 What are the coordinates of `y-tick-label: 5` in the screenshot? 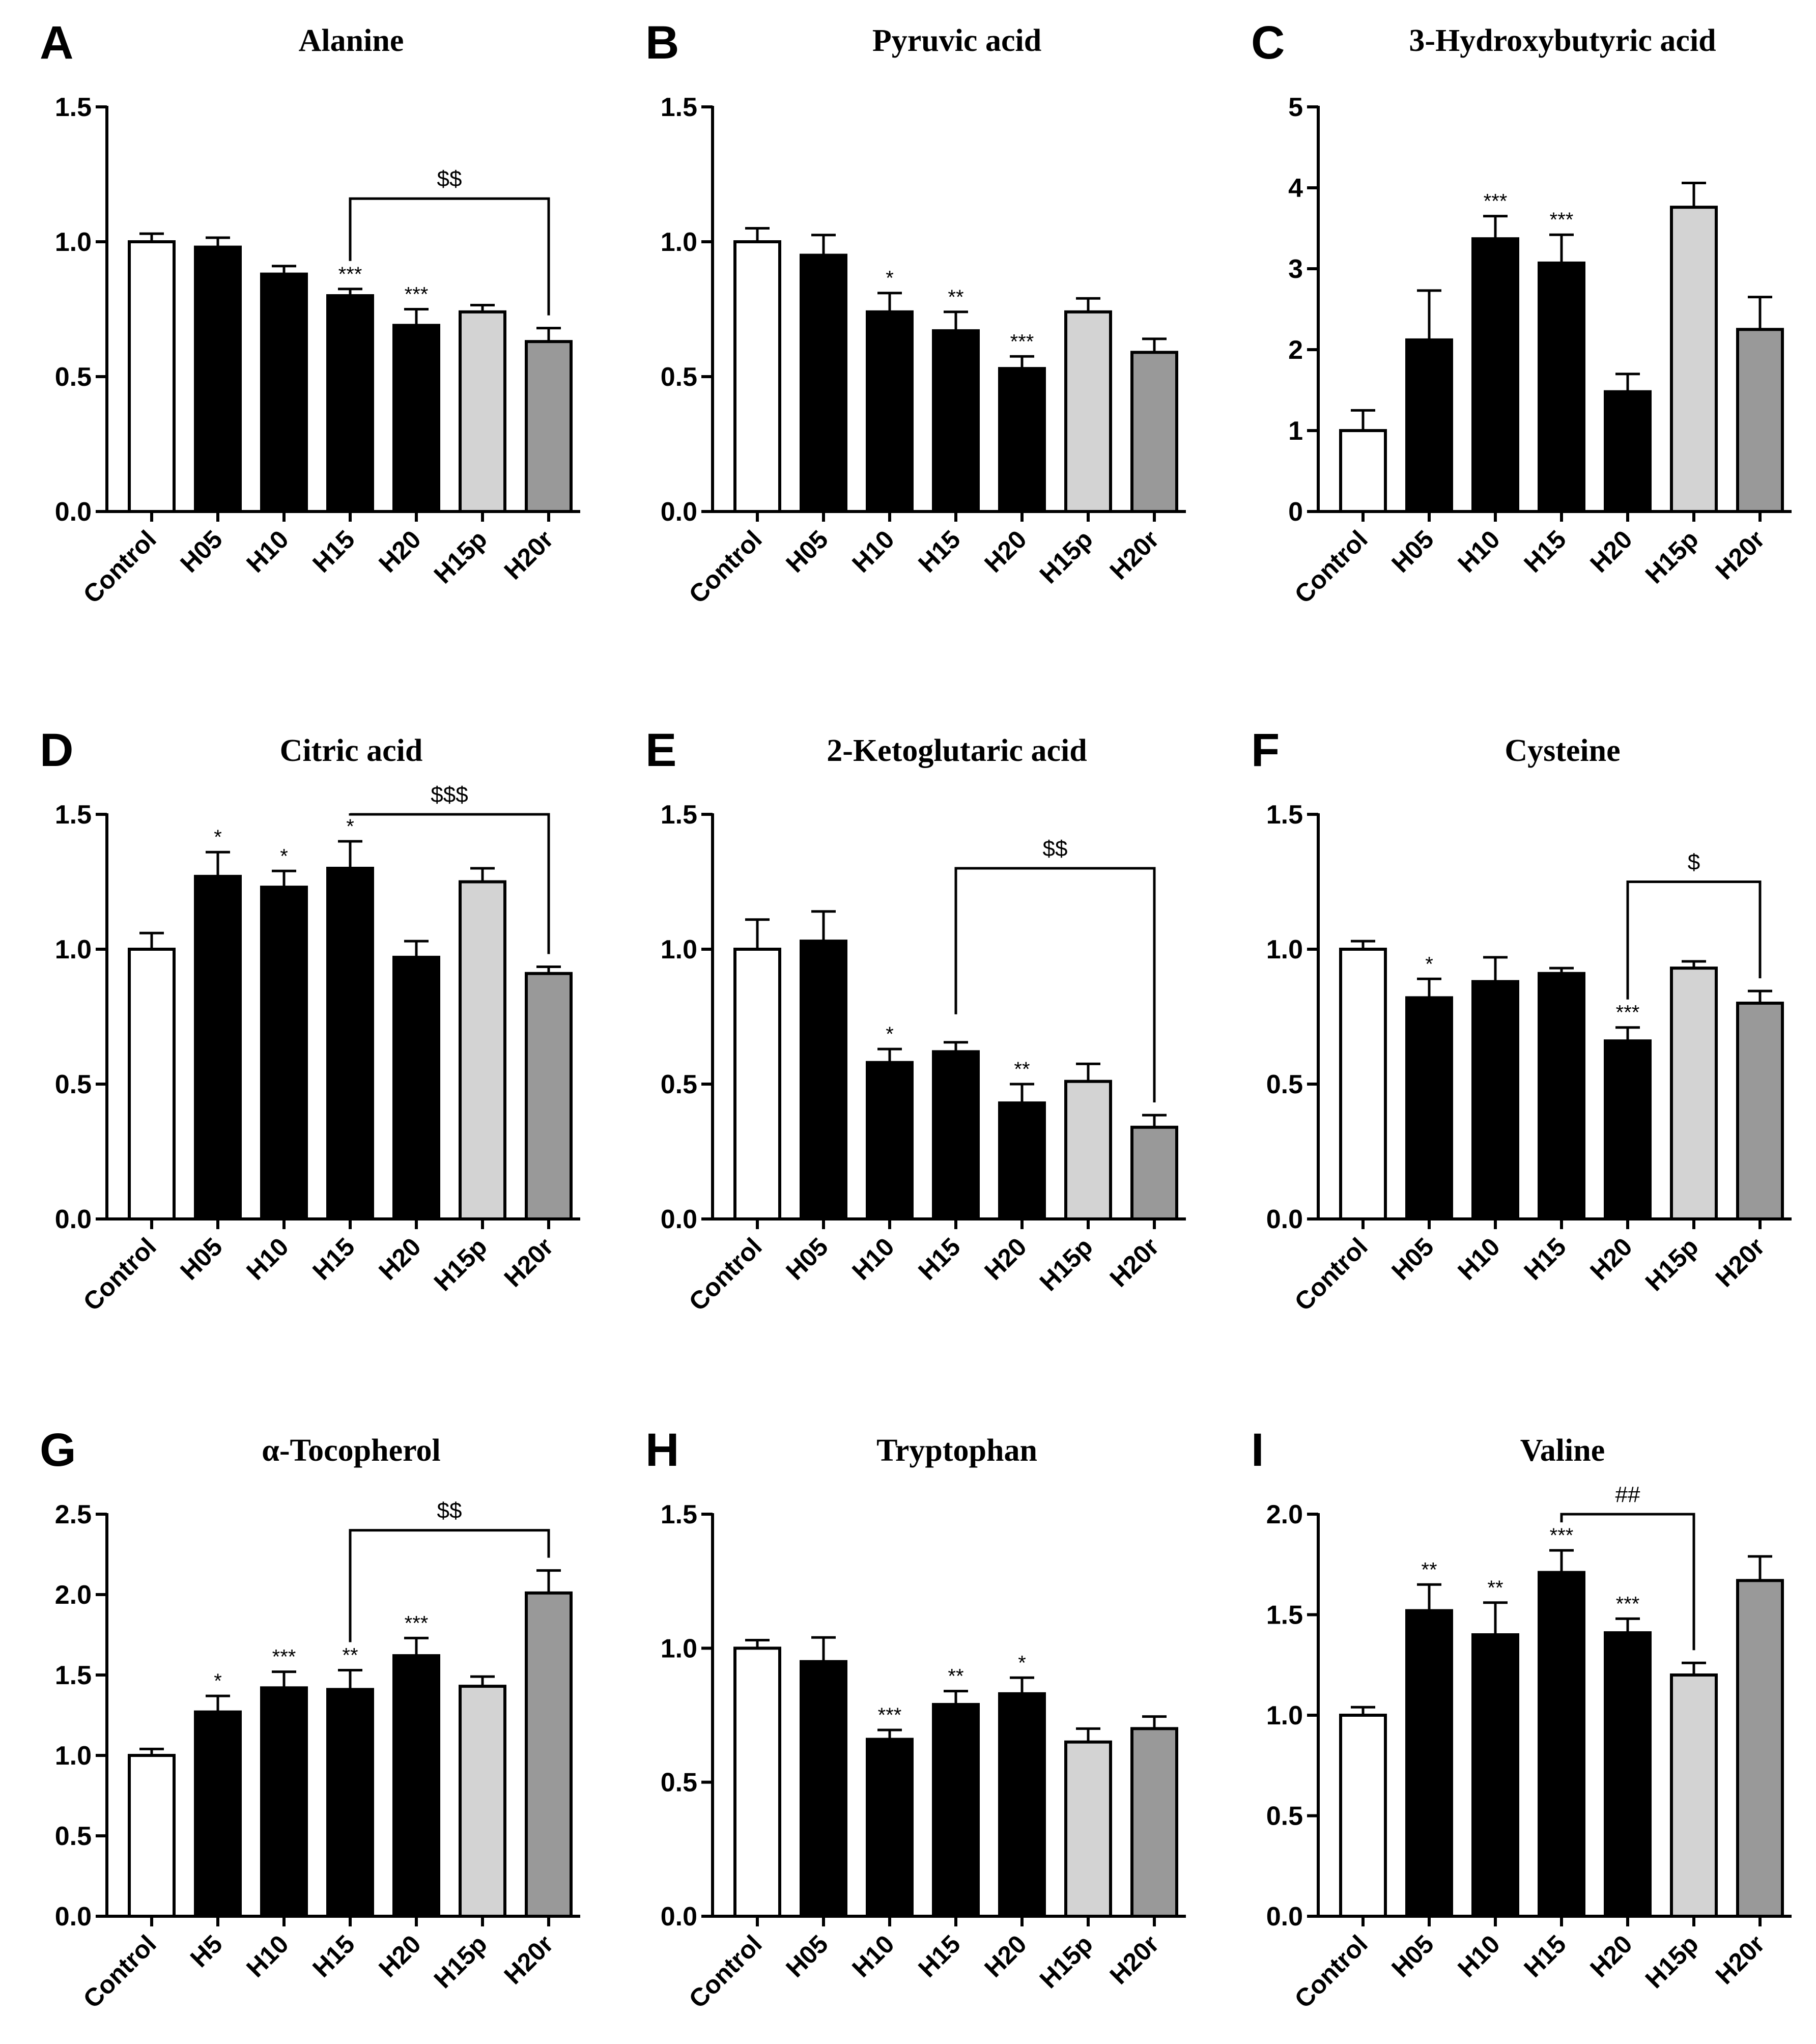 It's located at (1295, 107).